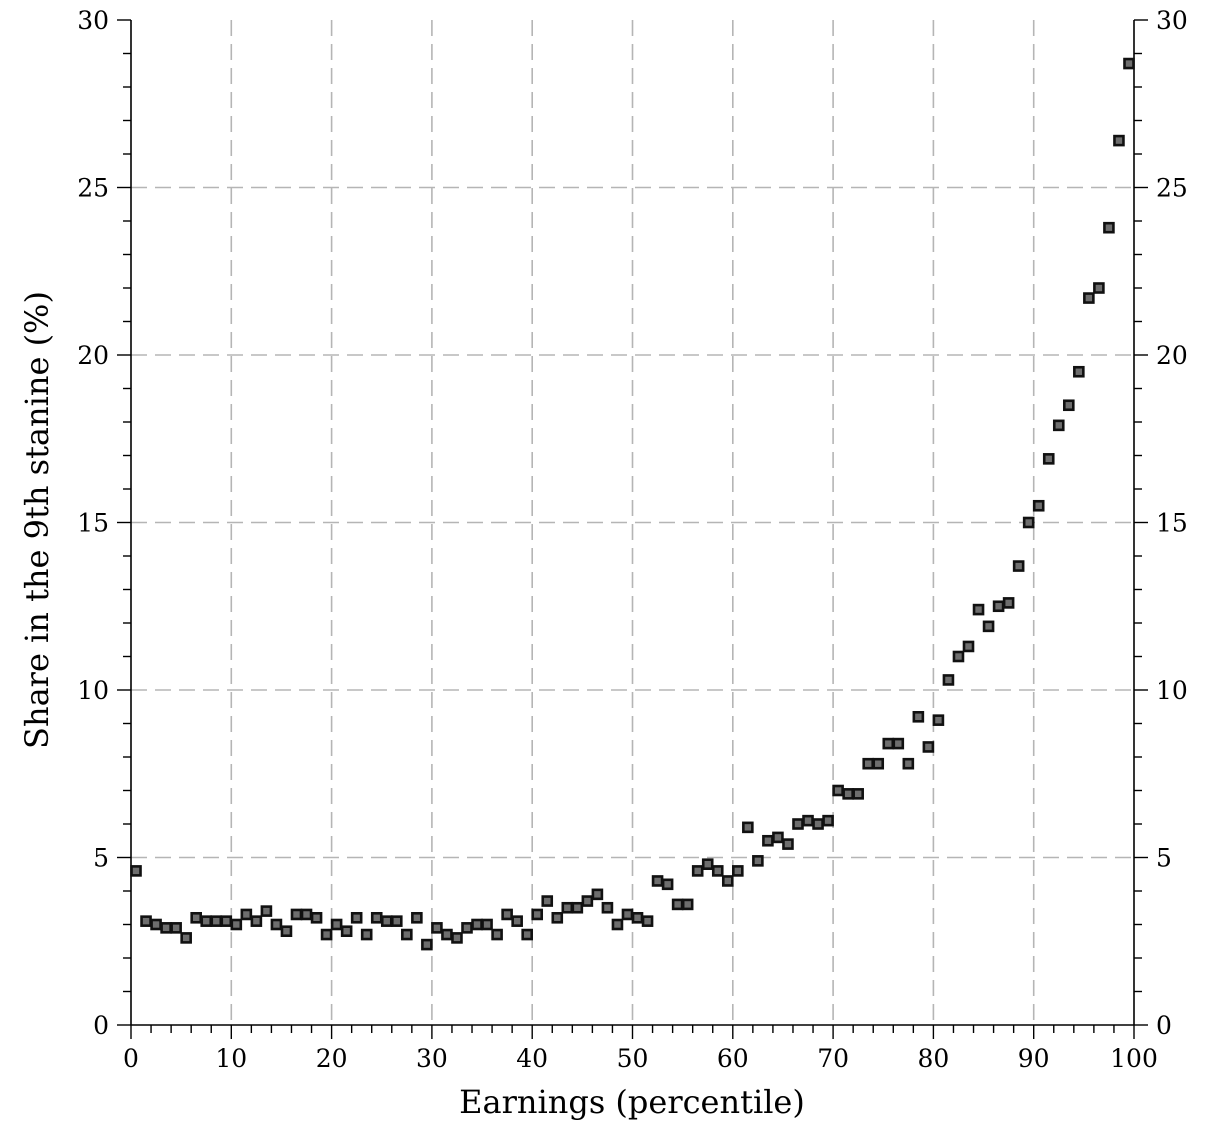 This screenshot has width=1217, height=1133. What do you see at coordinates (332, 1058) in the screenshot?
I see `x-tick-label: 20` at bounding box center [332, 1058].